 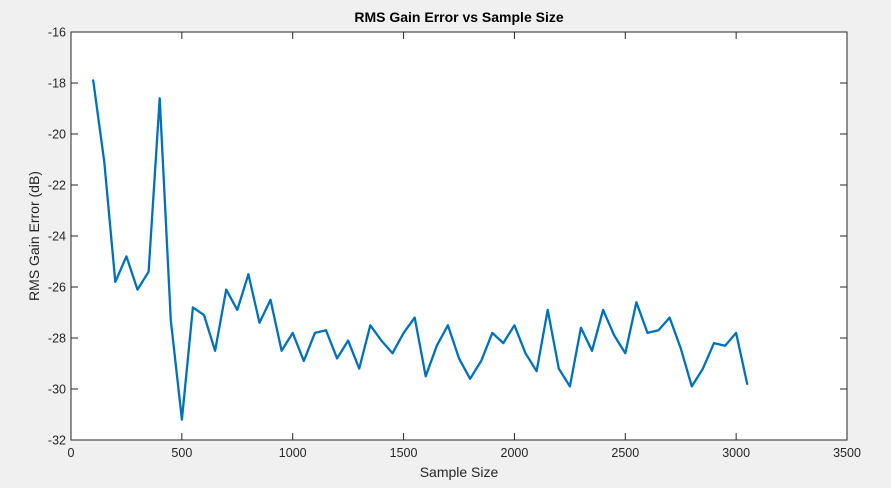 I want to click on y-tick-label: -24, so click(x=57, y=237).